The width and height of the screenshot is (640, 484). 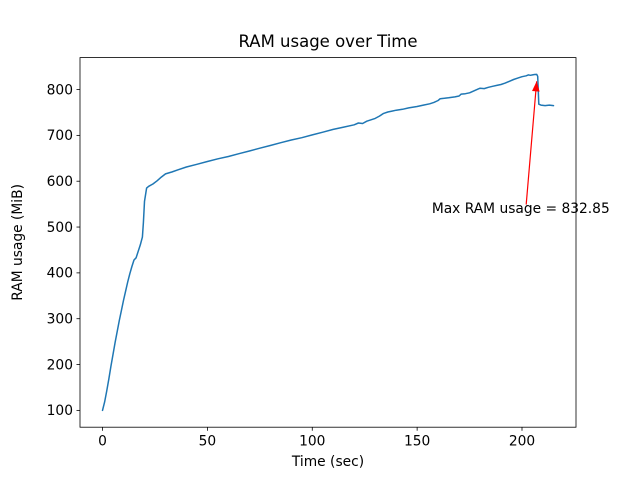 What do you see at coordinates (60, 228) in the screenshot?
I see `y-tick-label: 500` at bounding box center [60, 228].